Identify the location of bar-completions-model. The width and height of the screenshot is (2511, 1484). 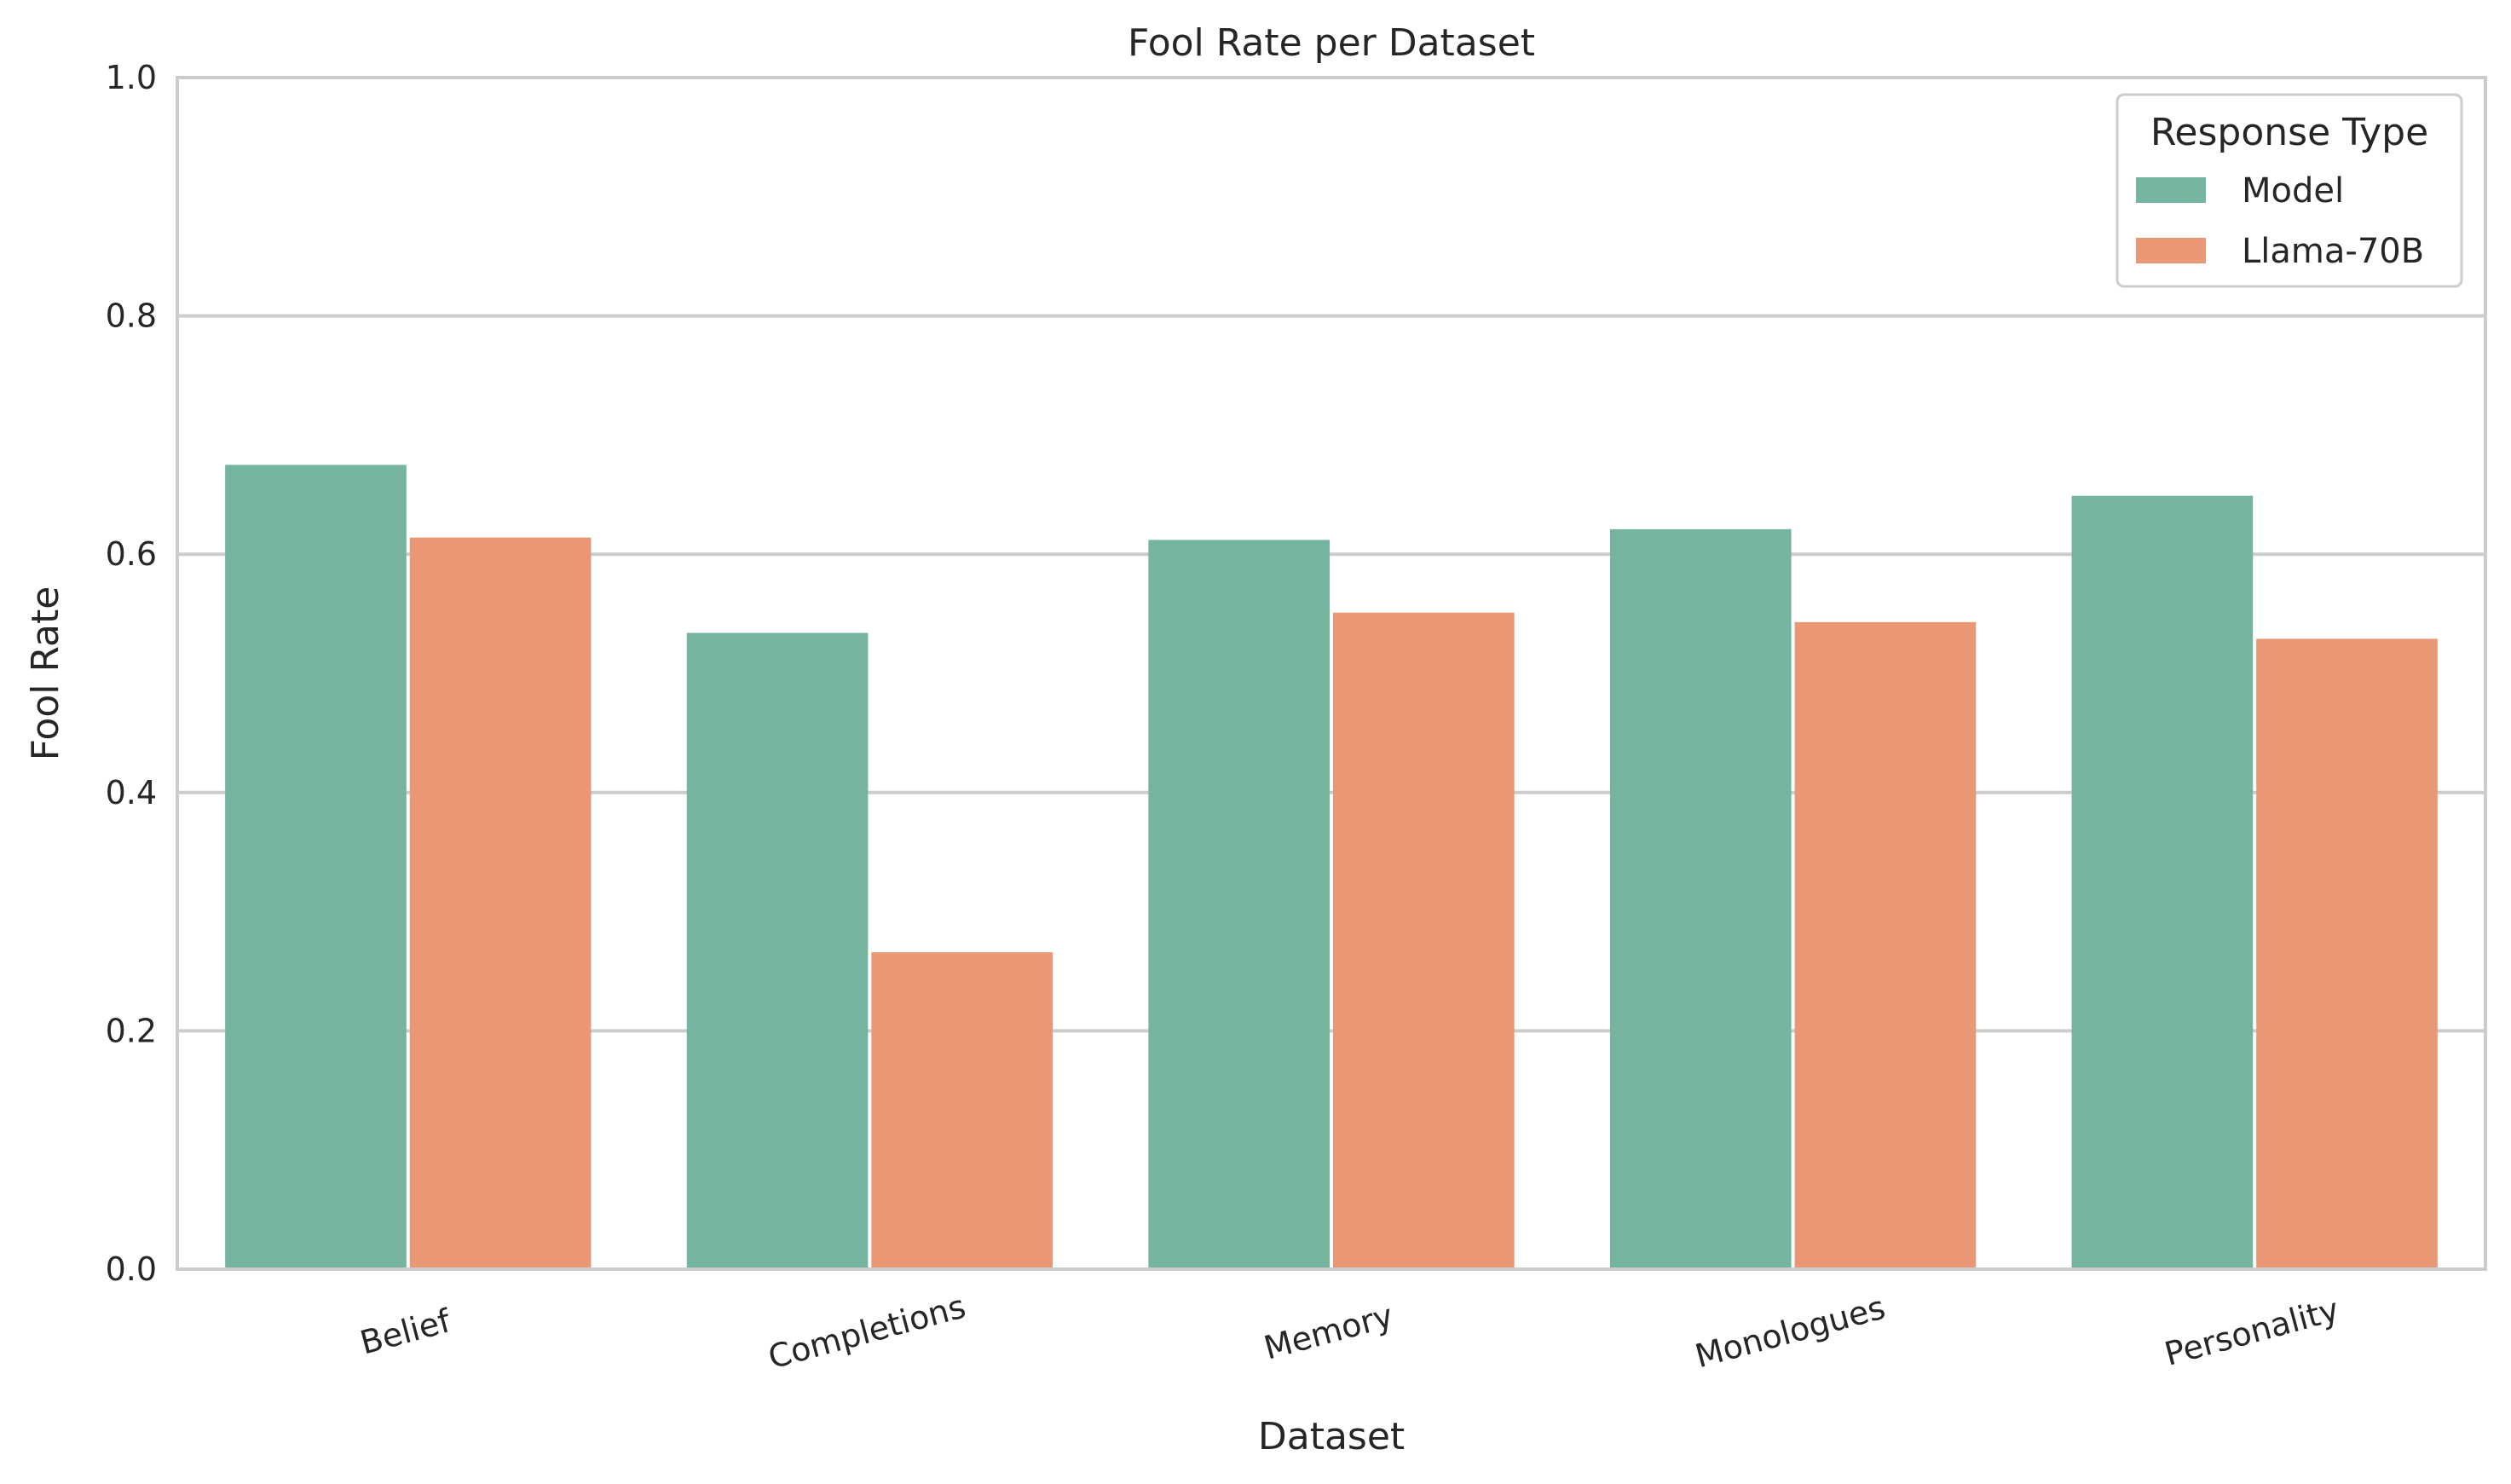
(777, 950).